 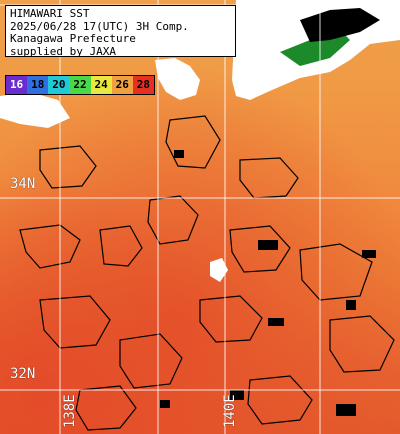 I want to click on lon-label-140e: 140E, so click(x=230, y=411).